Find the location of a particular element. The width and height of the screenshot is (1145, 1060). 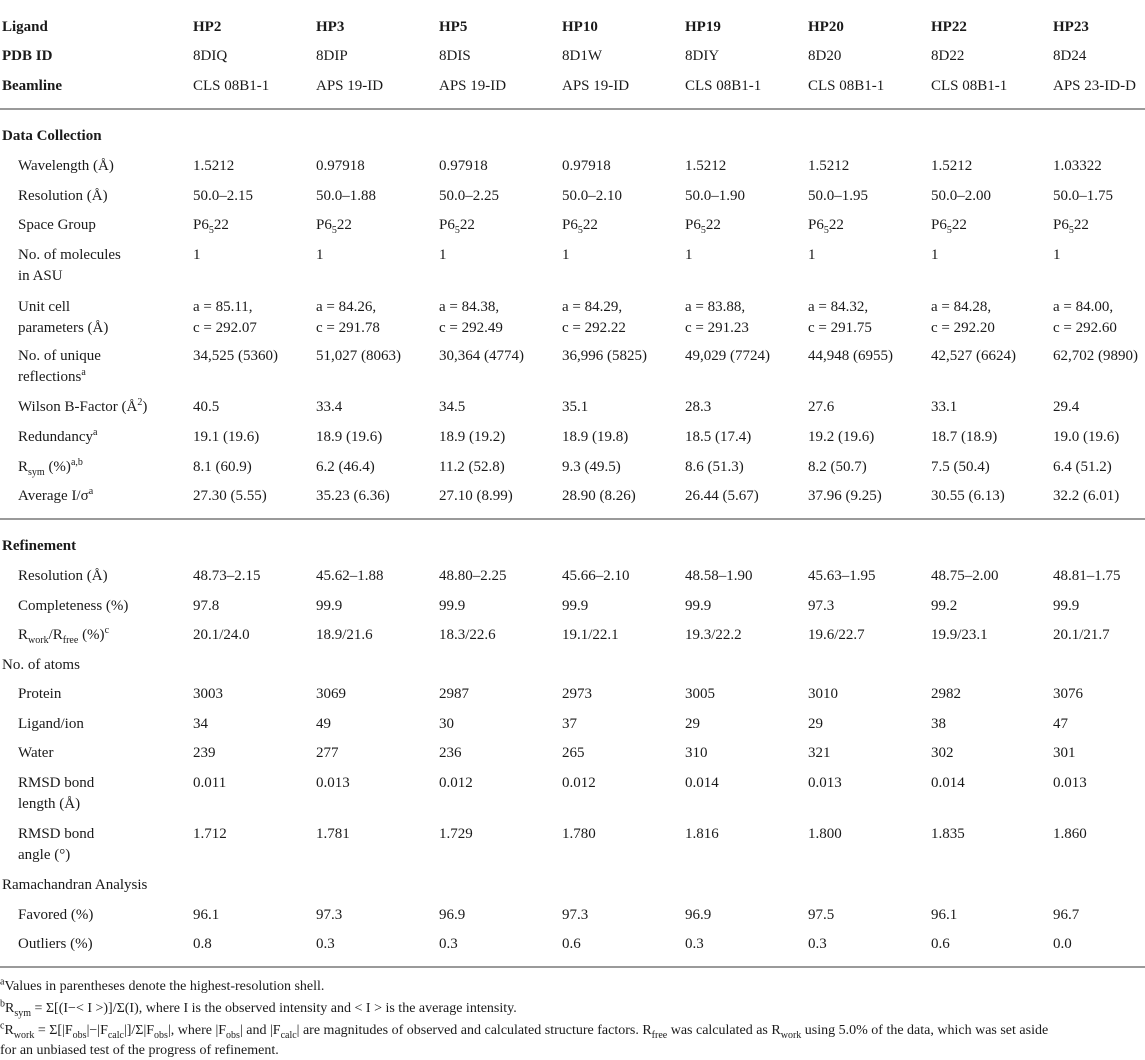

value-cell: 301 is located at coordinates (1064, 753).